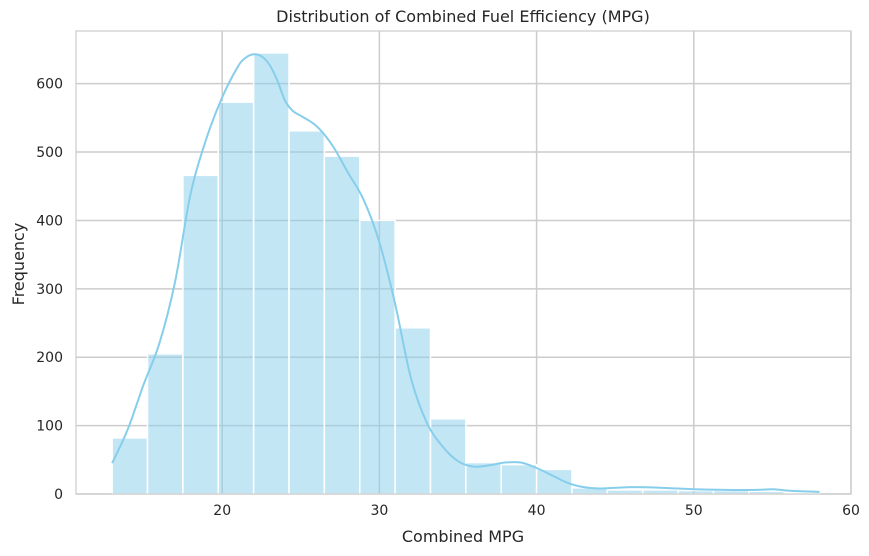 The height and width of the screenshot is (556, 869). I want to click on y-axis-ticks: 0 100 200 300 400 500 600, so click(49, 290).